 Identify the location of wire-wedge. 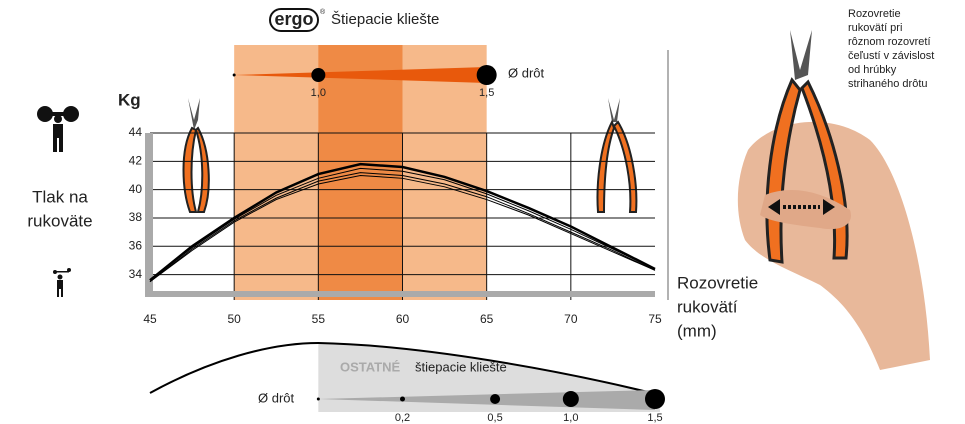
(360, 75).